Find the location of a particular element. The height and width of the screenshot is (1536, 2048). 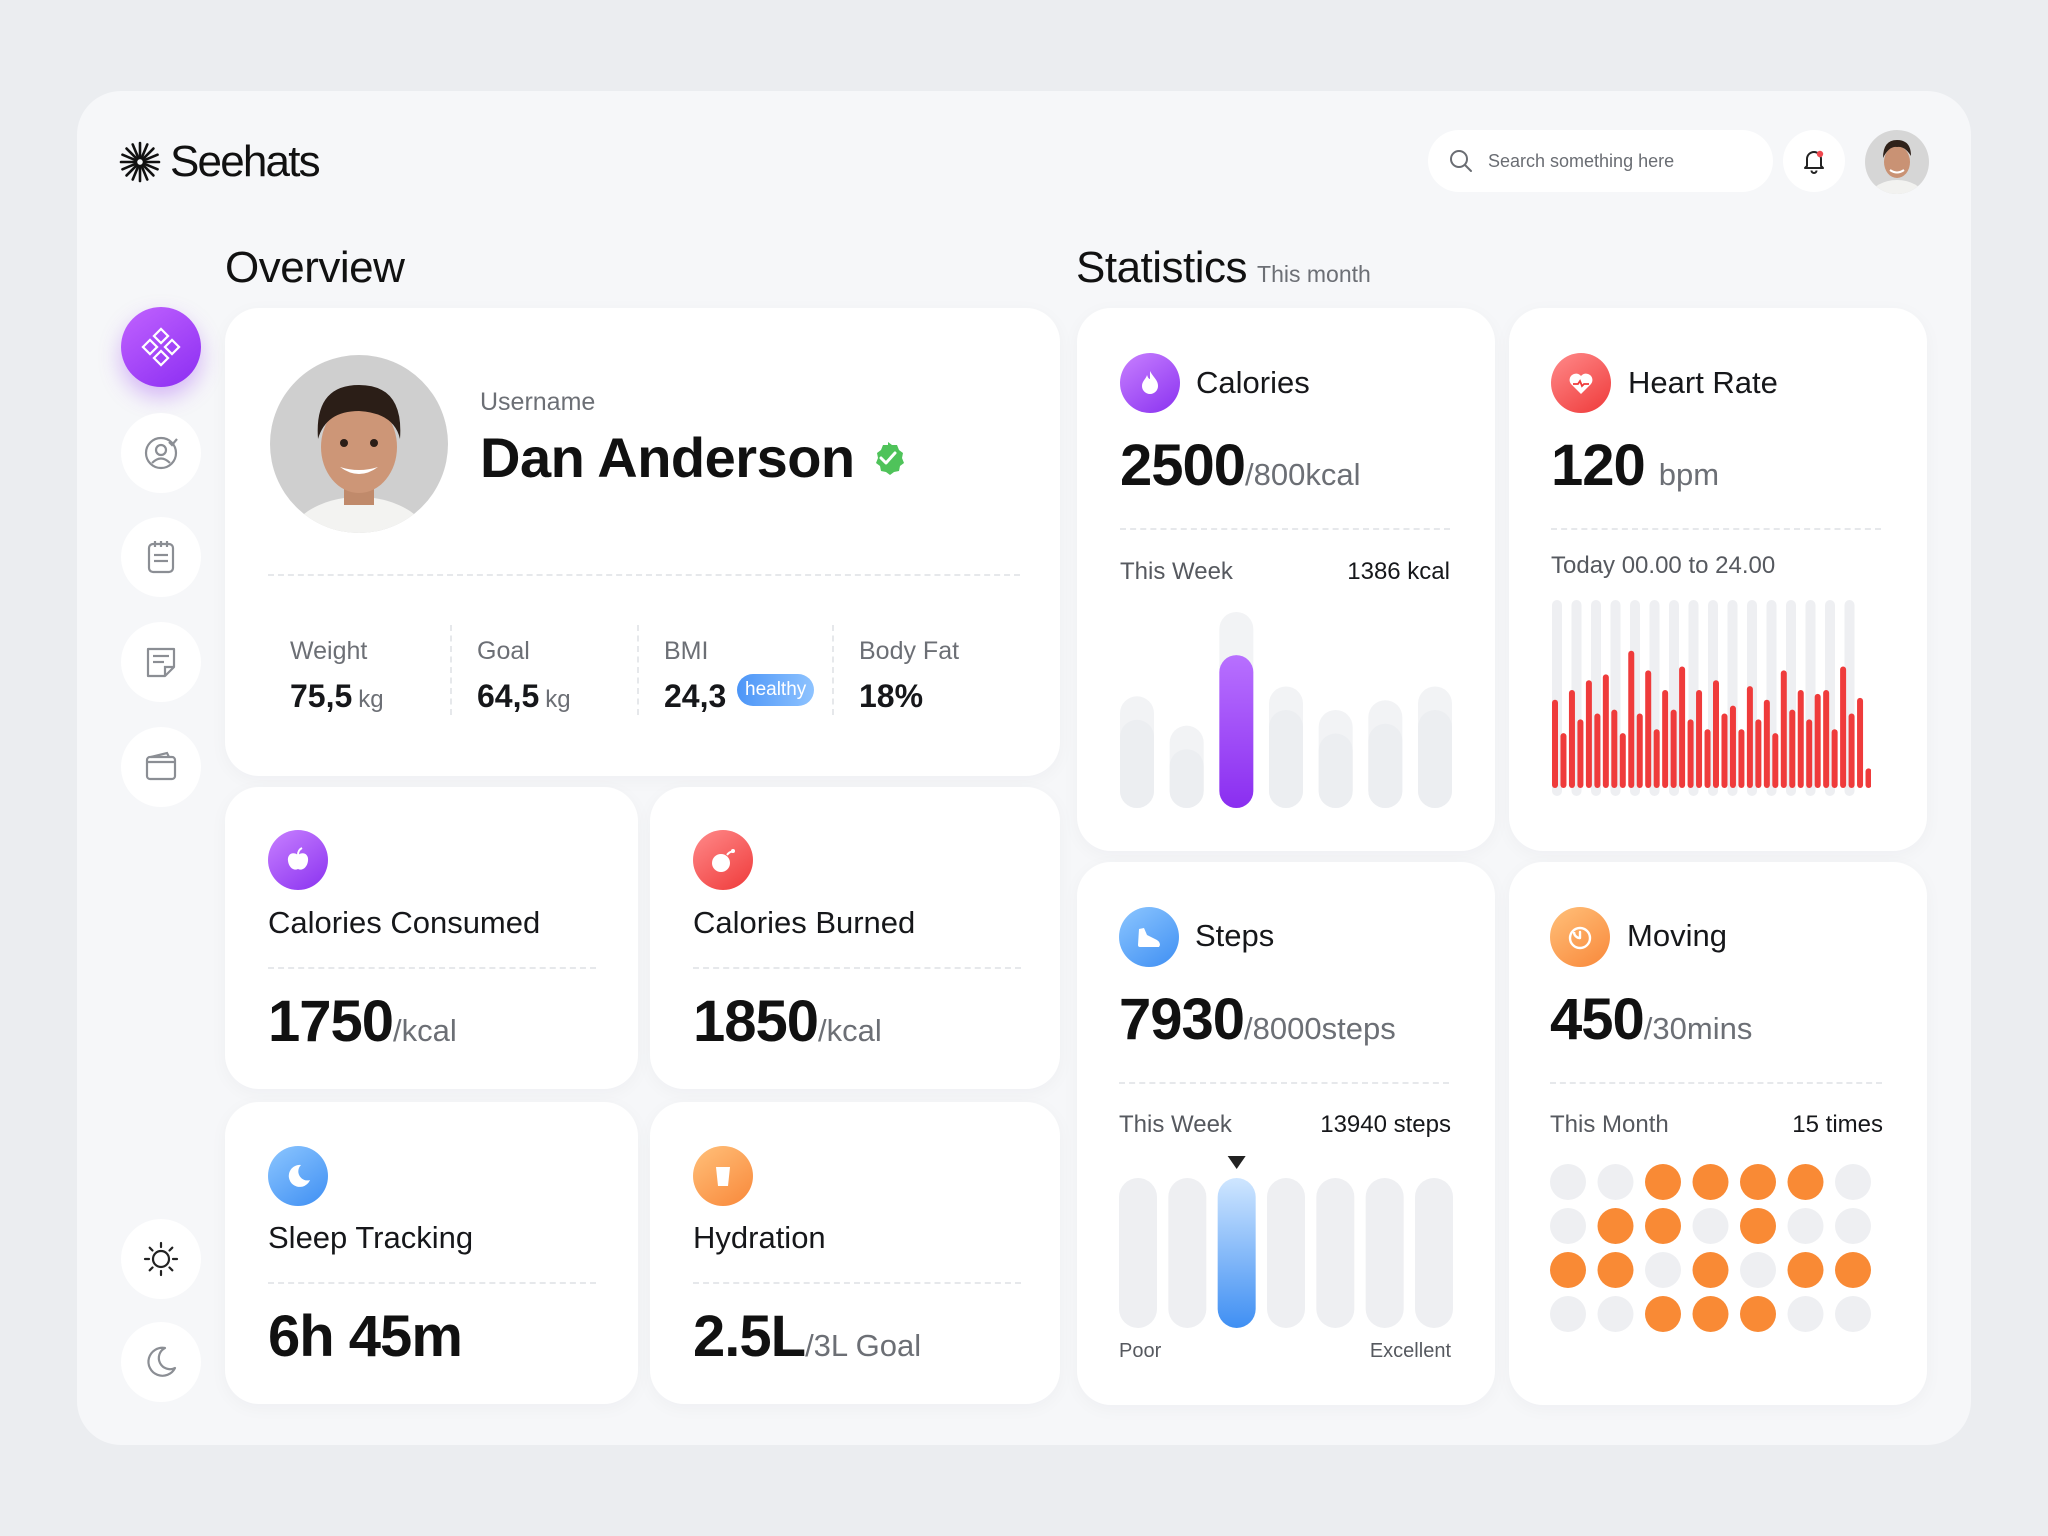

light-mode-button is located at coordinates (161, 1259).